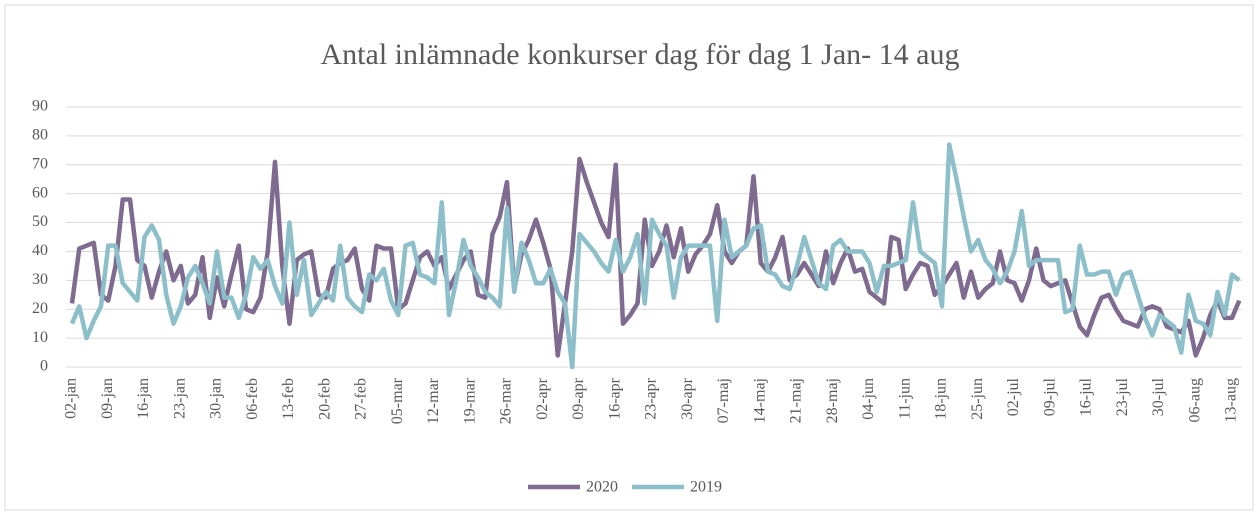 Image resolution: width=1259 pixels, height=515 pixels. What do you see at coordinates (614, 398) in the screenshot?
I see `x-tick-label: 16-apr` at bounding box center [614, 398].